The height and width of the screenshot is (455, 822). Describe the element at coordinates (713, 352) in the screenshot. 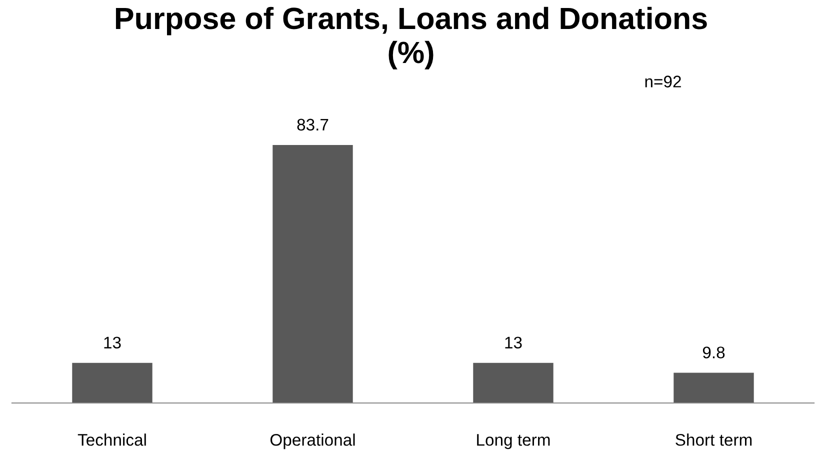

I see `data-label: 9.8` at that location.